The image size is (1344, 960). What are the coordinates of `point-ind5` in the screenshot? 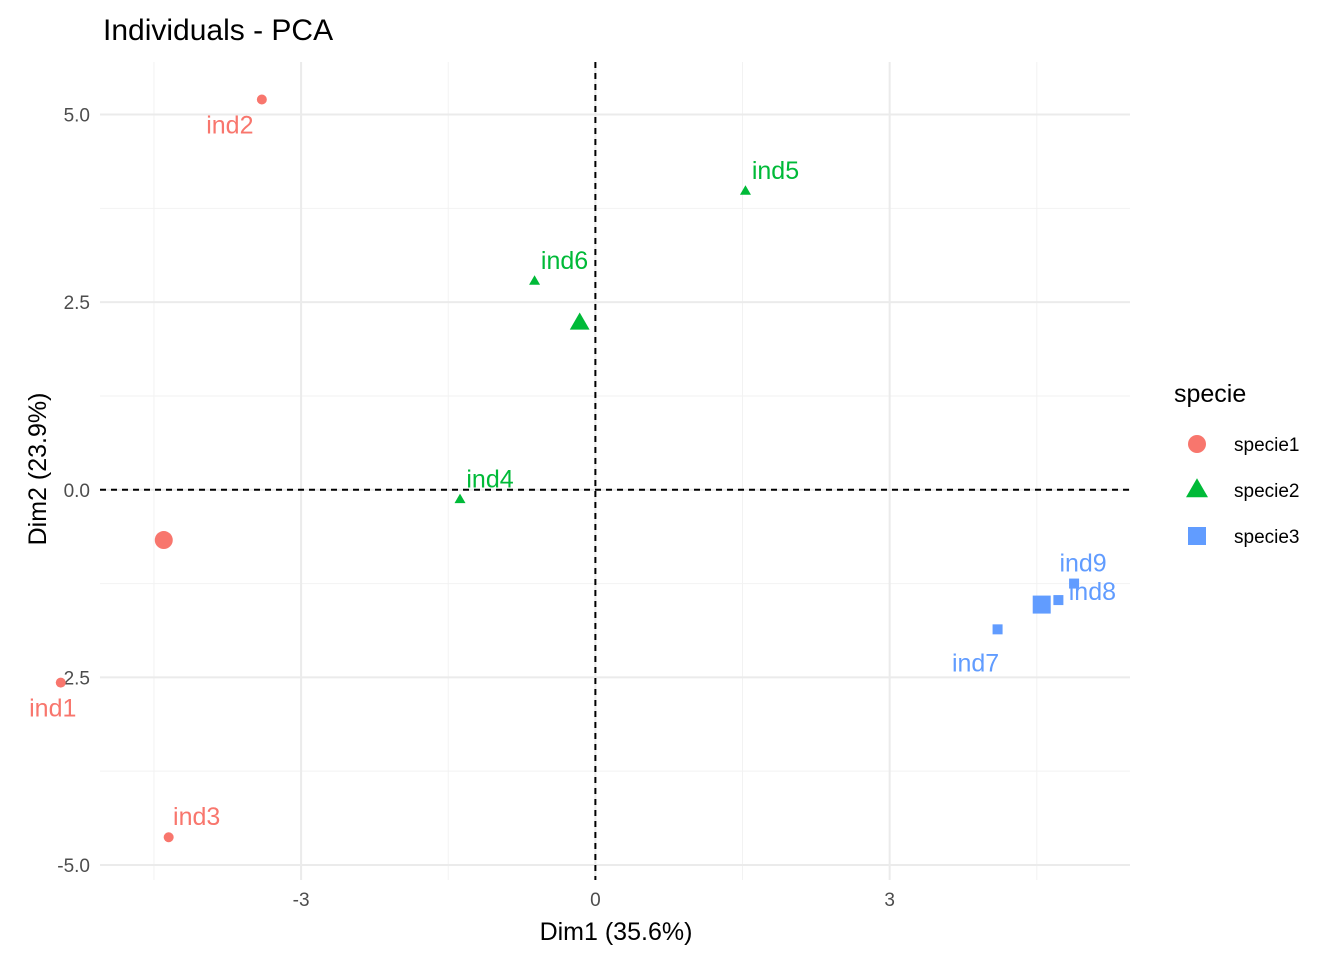 It's located at (745, 190).